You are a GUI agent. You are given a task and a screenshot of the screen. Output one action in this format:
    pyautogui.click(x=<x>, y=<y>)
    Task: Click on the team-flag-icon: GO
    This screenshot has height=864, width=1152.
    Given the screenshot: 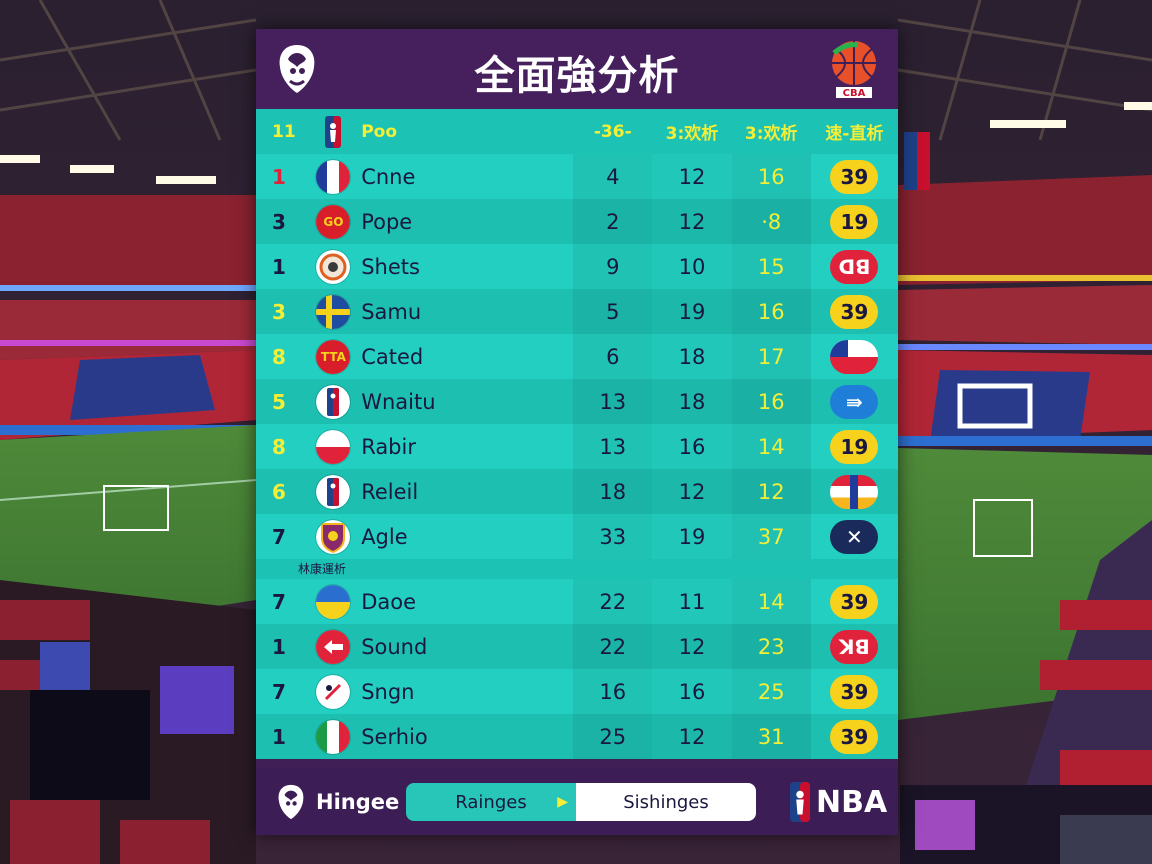 What is the action you would take?
    pyautogui.click(x=334, y=221)
    